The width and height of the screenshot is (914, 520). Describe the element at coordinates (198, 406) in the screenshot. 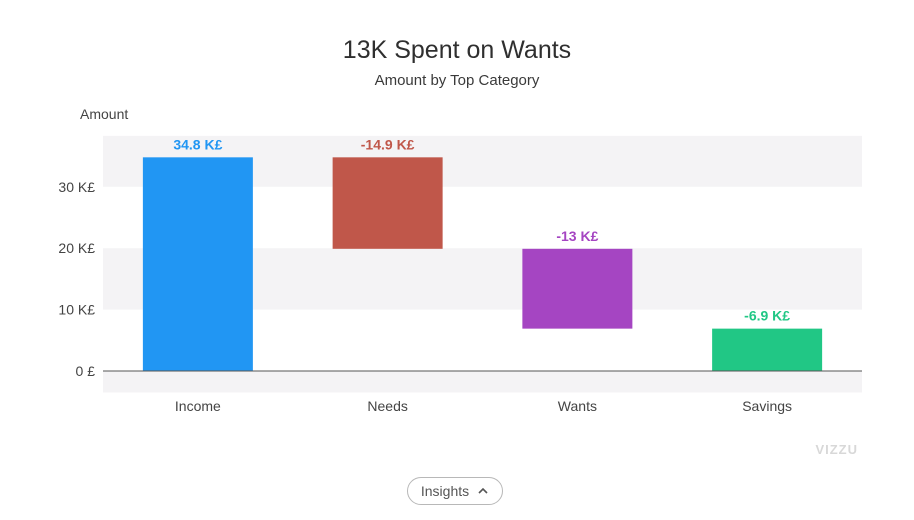

I see `x-tick-label-income: Income` at that location.